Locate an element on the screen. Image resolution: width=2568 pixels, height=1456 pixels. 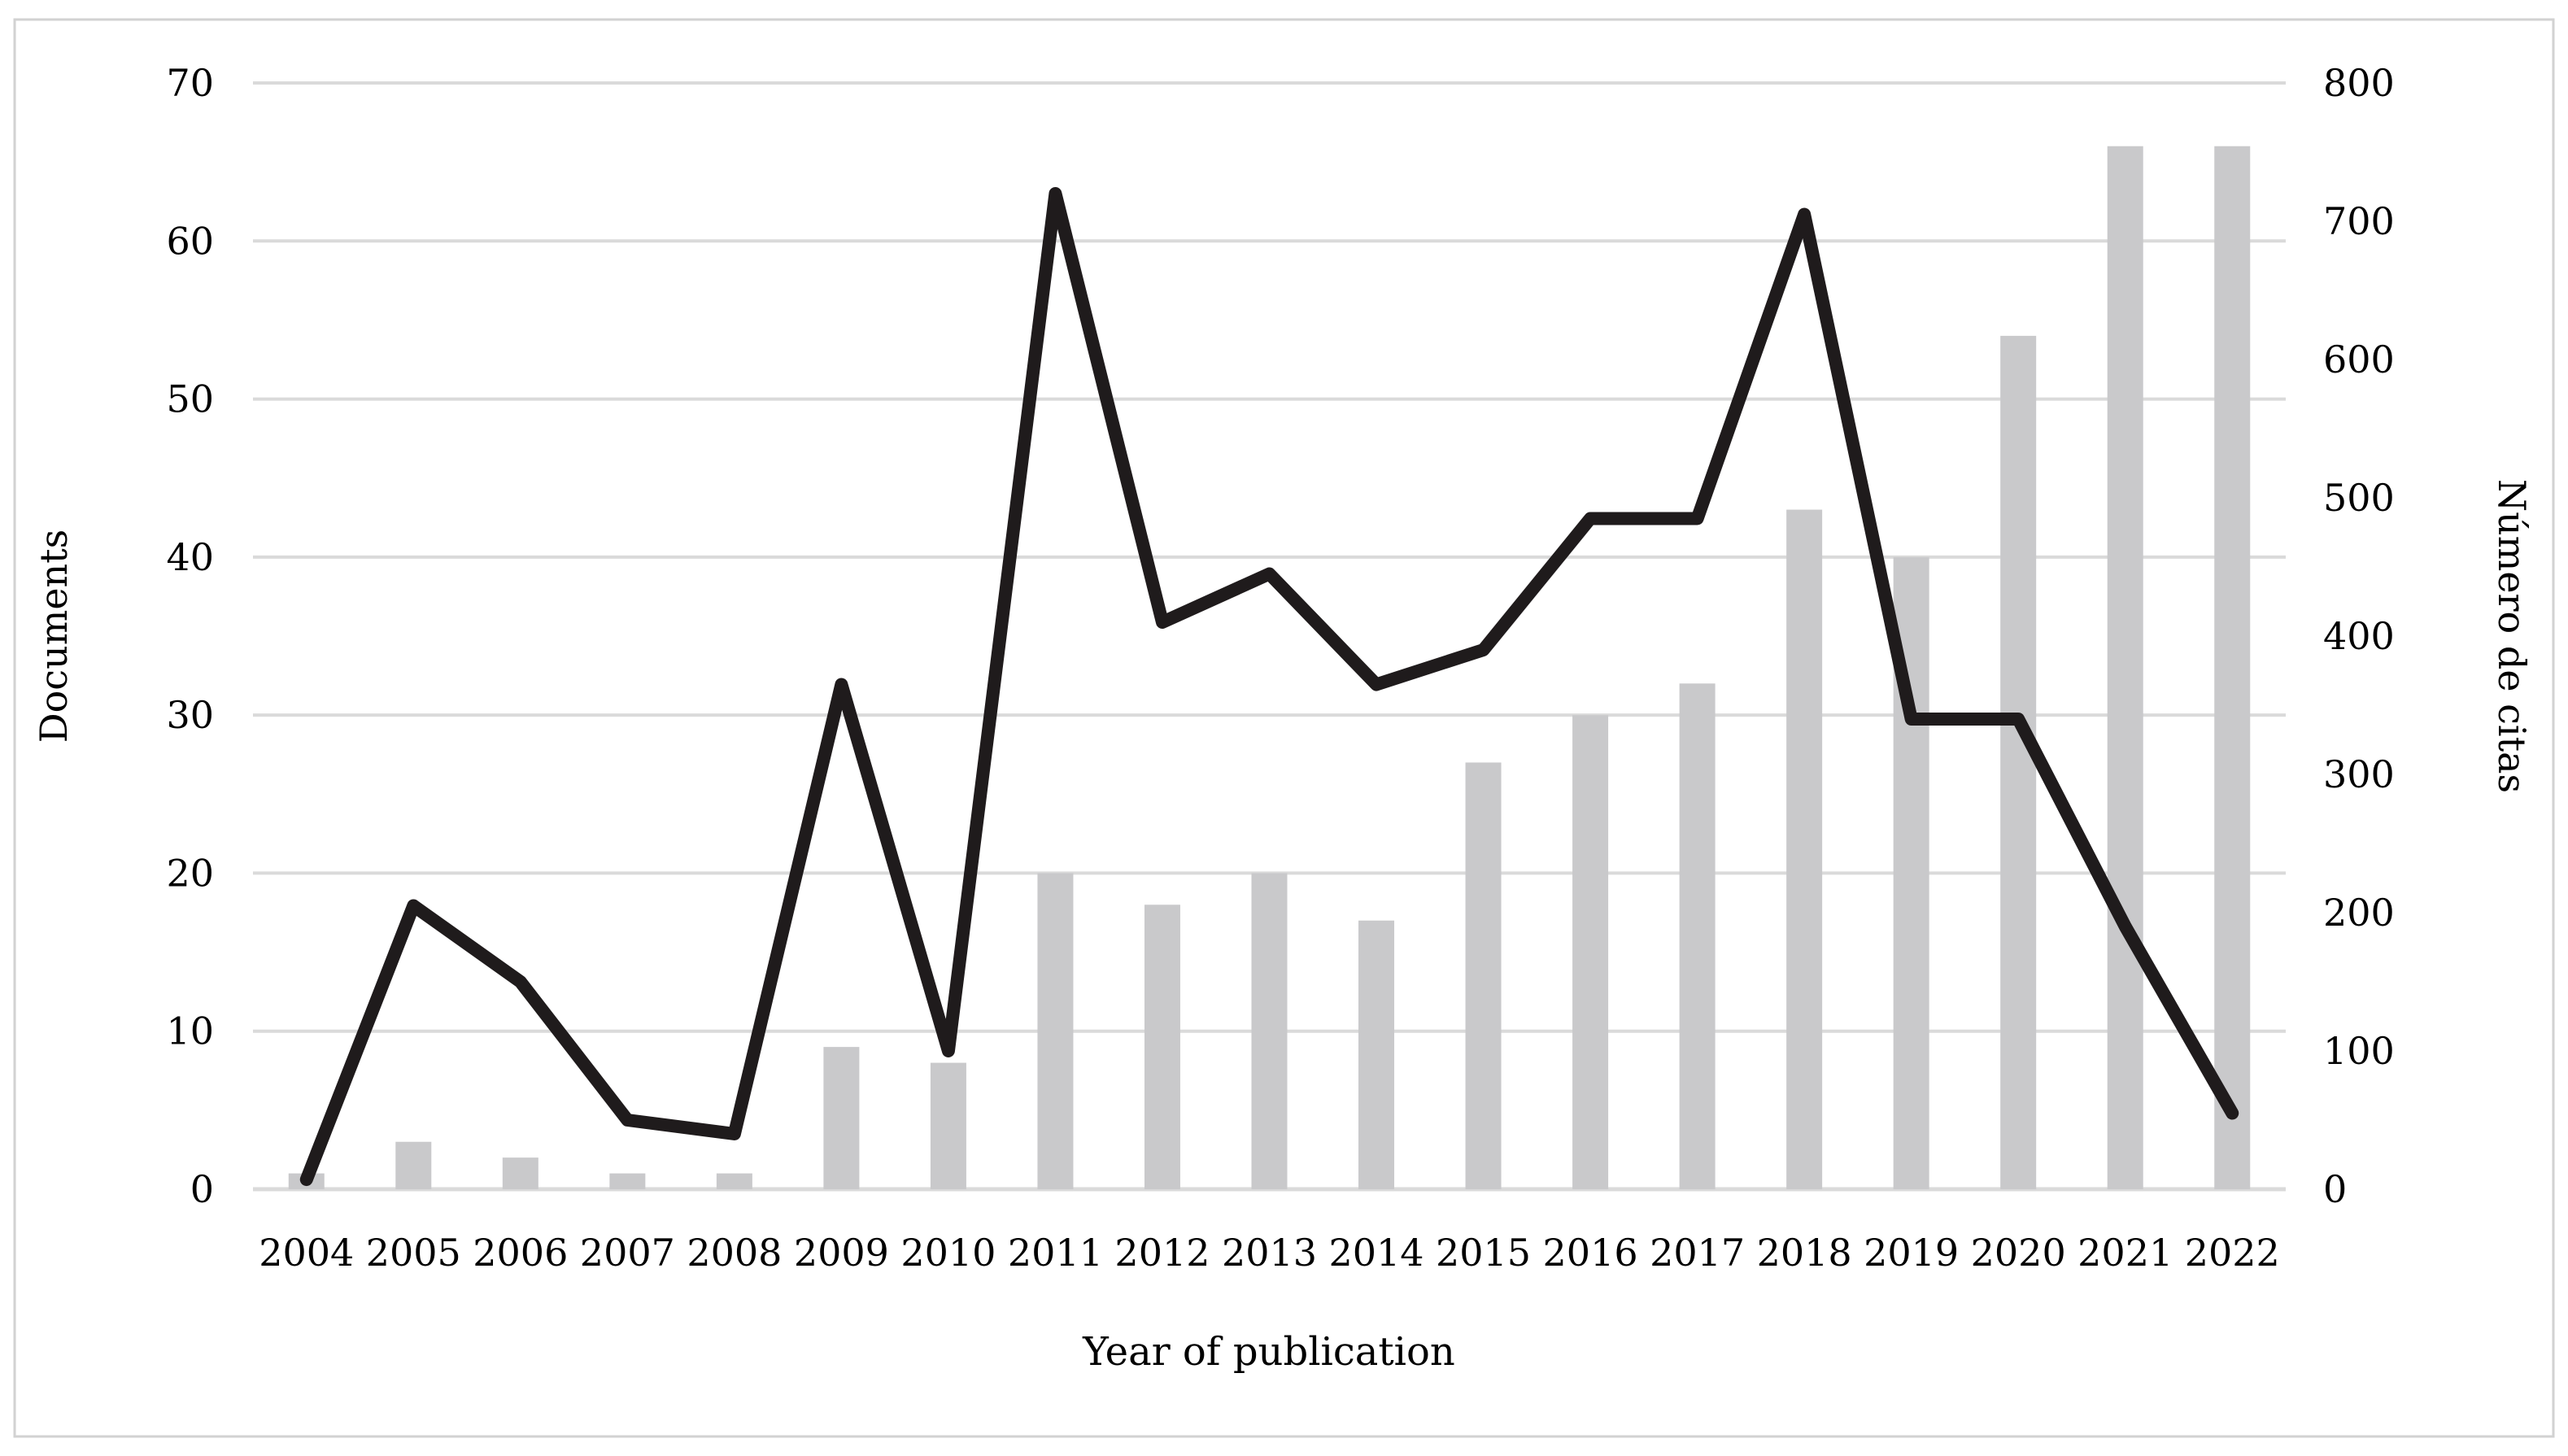
right-axis-tick-label: 700 is located at coordinates (2359, 221).